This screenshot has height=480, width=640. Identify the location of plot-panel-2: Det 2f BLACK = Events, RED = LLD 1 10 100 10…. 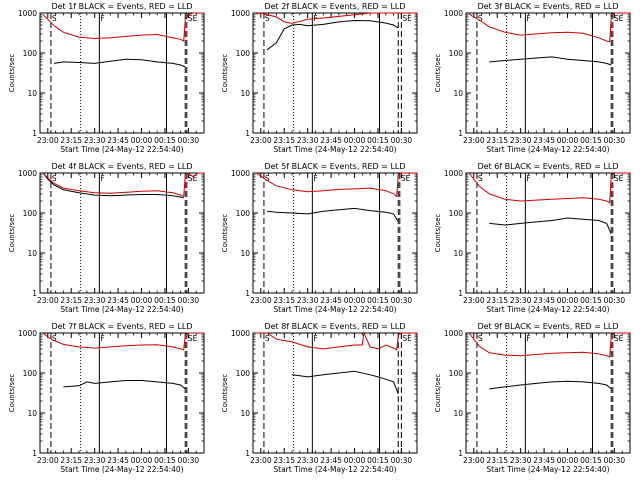
(319, 78).